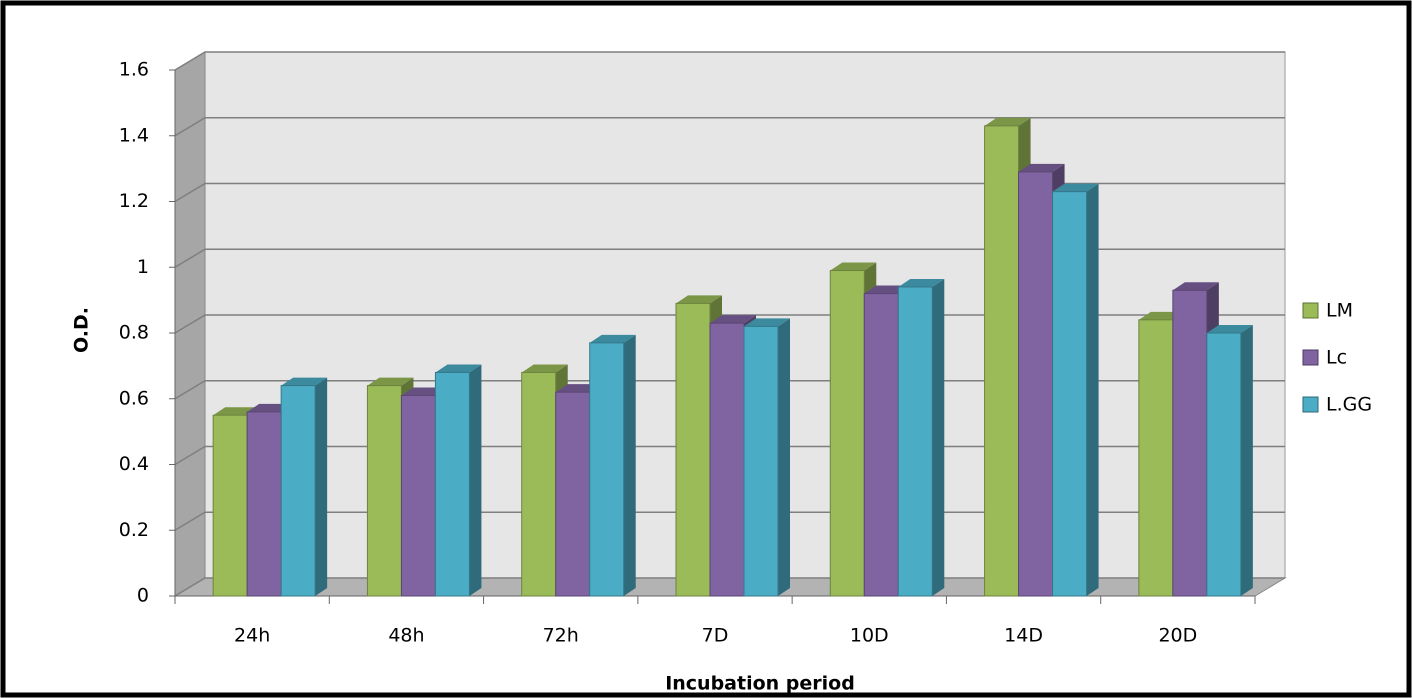 The height and width of the screenshot is (698, 1412). I want to click on y-tick-label: 1, so click(143, 267).